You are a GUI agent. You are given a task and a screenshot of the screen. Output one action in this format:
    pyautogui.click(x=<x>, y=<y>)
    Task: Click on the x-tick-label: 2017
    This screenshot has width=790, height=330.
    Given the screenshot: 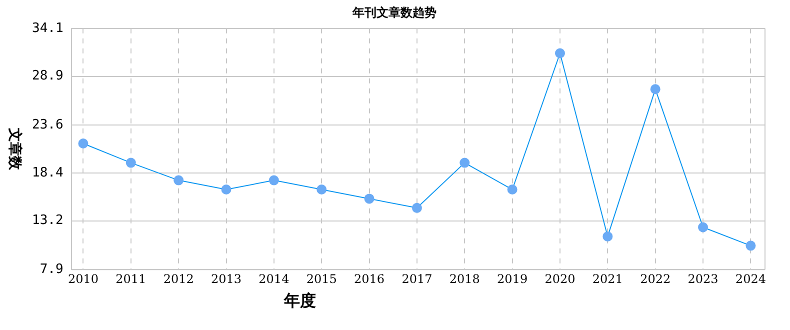 What is the action you would take?
    pyautogui.click(x=417, y=279)
    